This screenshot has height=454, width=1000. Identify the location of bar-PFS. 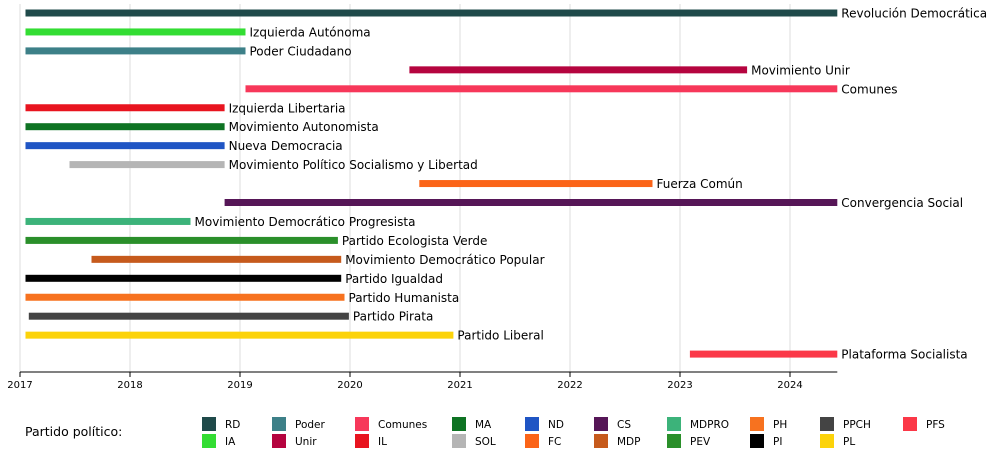
(763, 354).